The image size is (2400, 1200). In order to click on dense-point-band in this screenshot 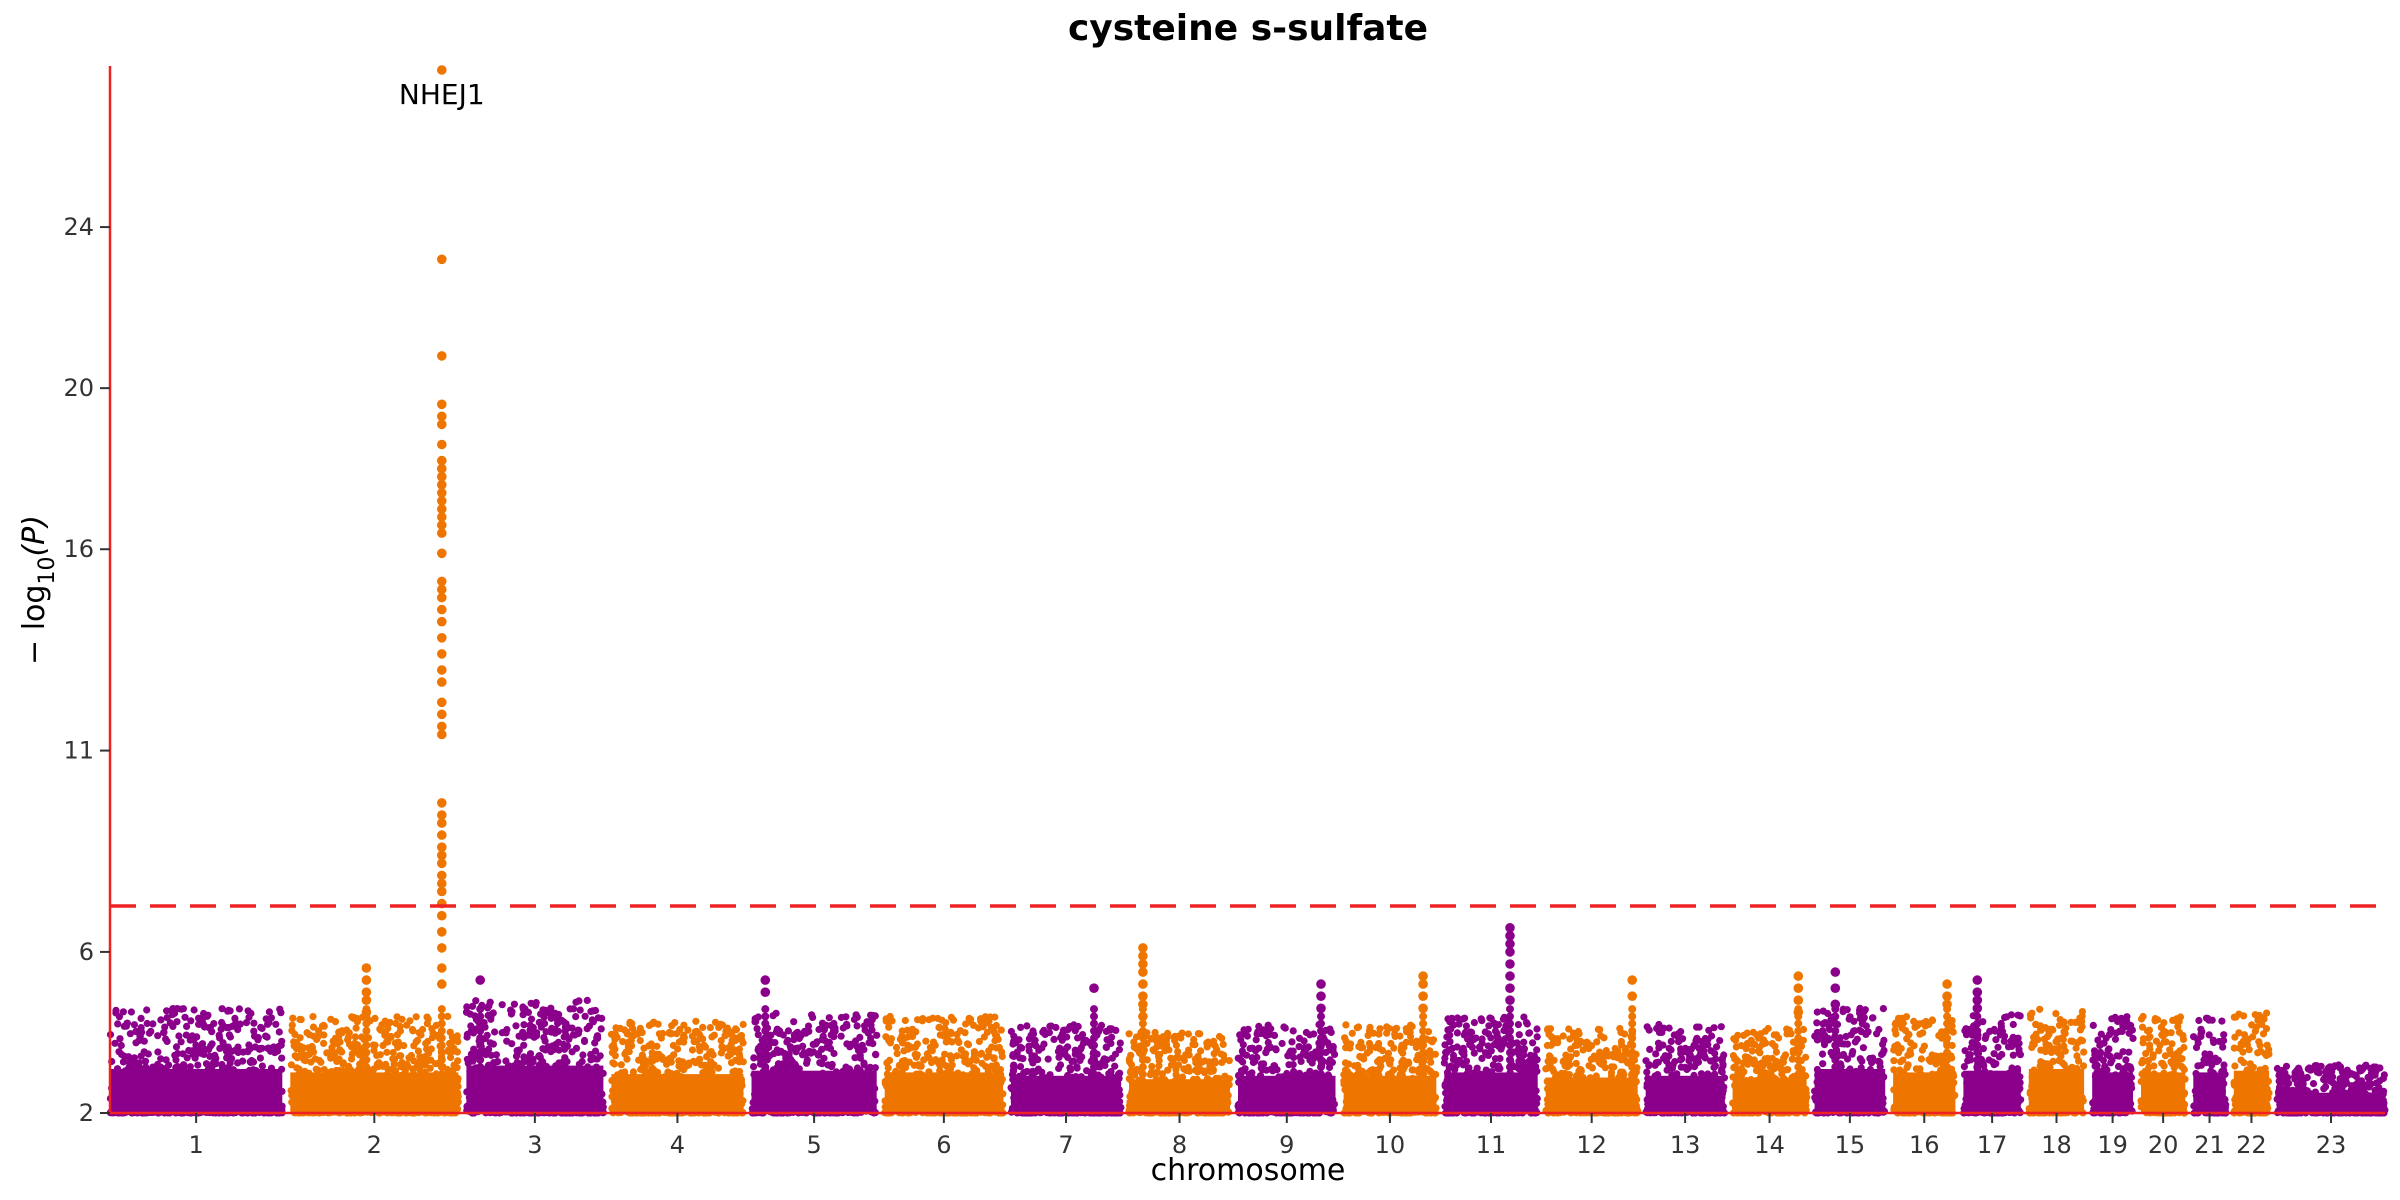, I will do `click(677, 1093)`.